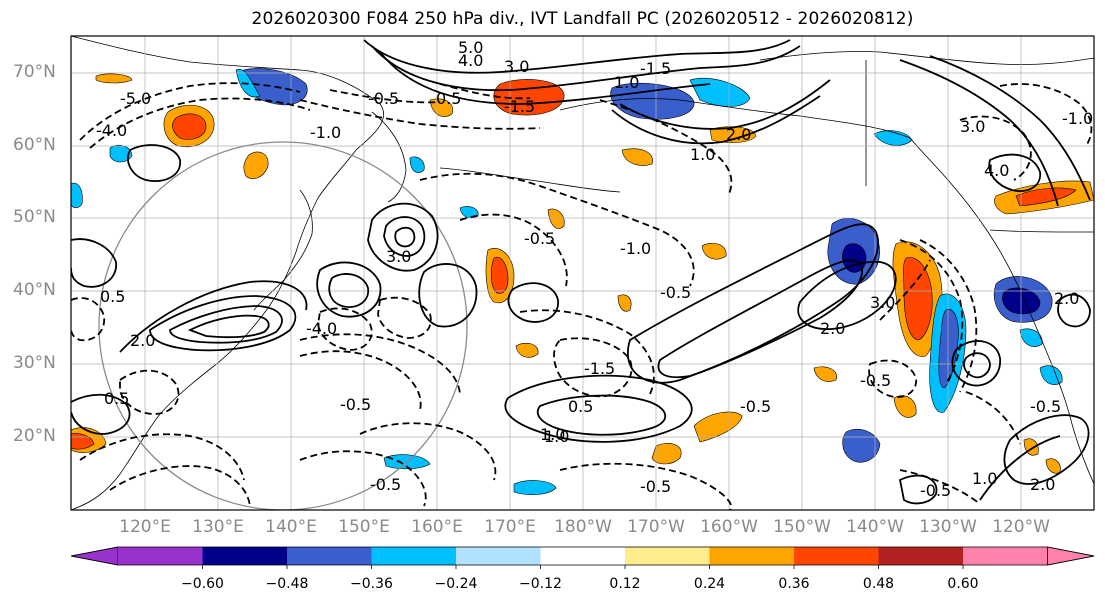 This screenshot has height=604, width=1105. I want to click on colorbar-label: 0.60, so click(963, 584).